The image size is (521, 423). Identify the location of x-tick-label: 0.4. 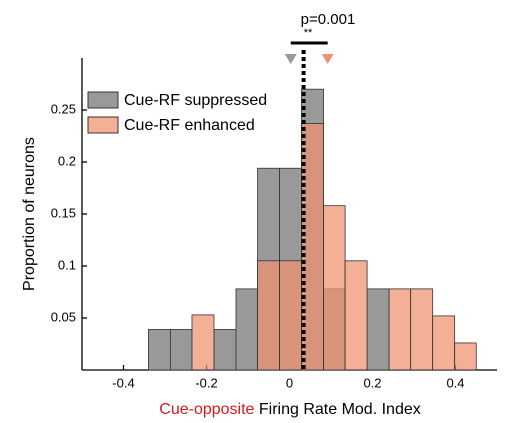
(455, 382).